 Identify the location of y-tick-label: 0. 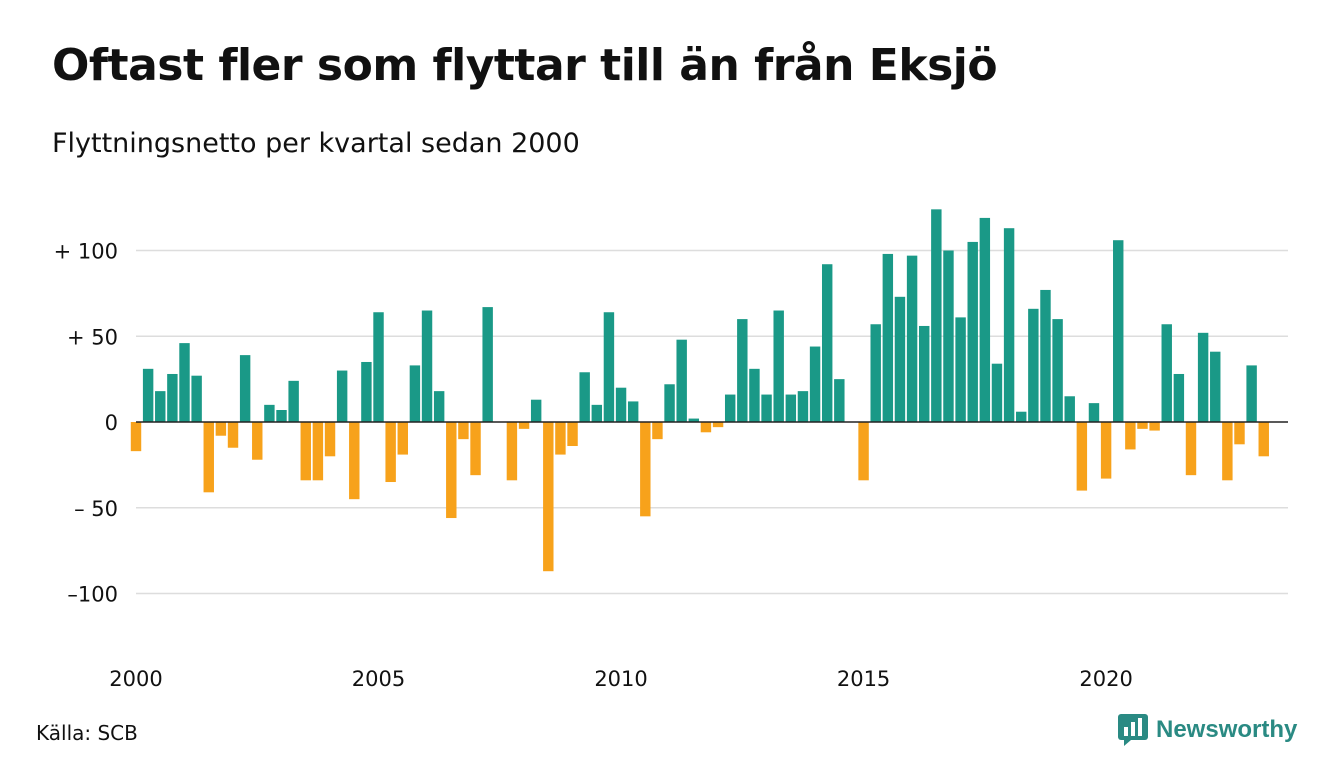
(111, 423).